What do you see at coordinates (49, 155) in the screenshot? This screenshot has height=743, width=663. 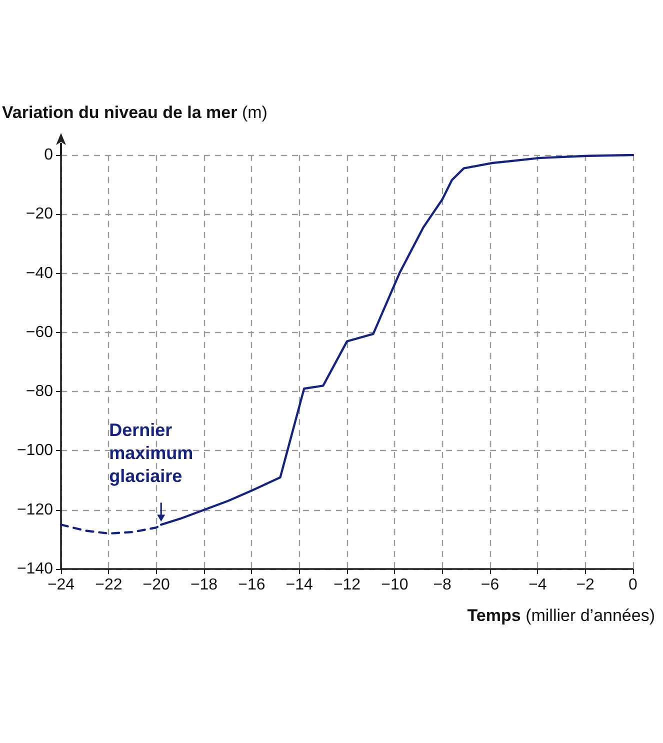 I see `y-tick-label: 0` at bounding box center [49, 155].